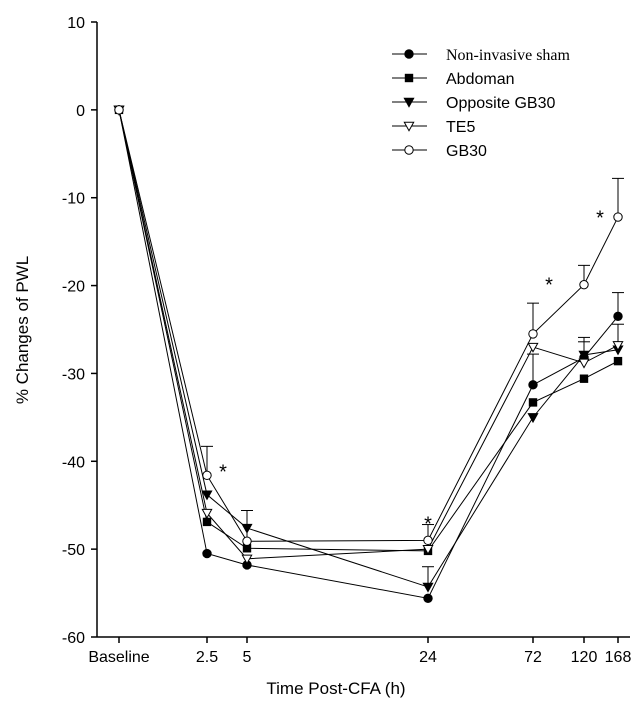 The height and width of the screenshot is (702, 637). Describe the element at coordinates (73, 550) in the screenshot. I see `y-tick-label: -50` at that location.